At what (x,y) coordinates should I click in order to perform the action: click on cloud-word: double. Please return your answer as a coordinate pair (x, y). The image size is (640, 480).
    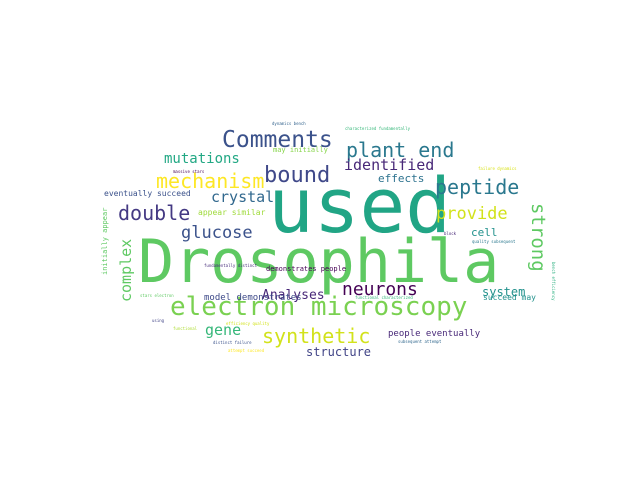
    Looking at the image, I should click on (154, 213).